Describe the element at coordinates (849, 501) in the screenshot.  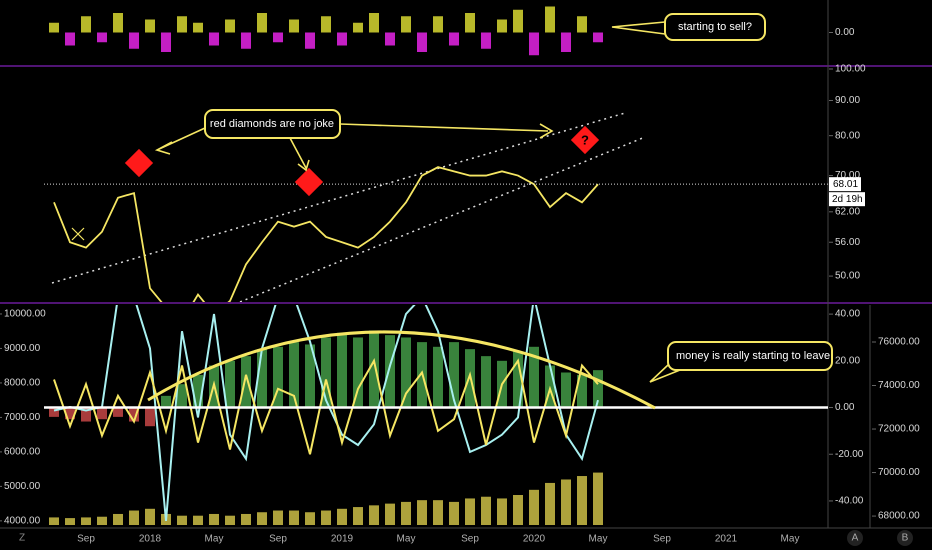
I see `y-tick-label: -40.00` at that location.